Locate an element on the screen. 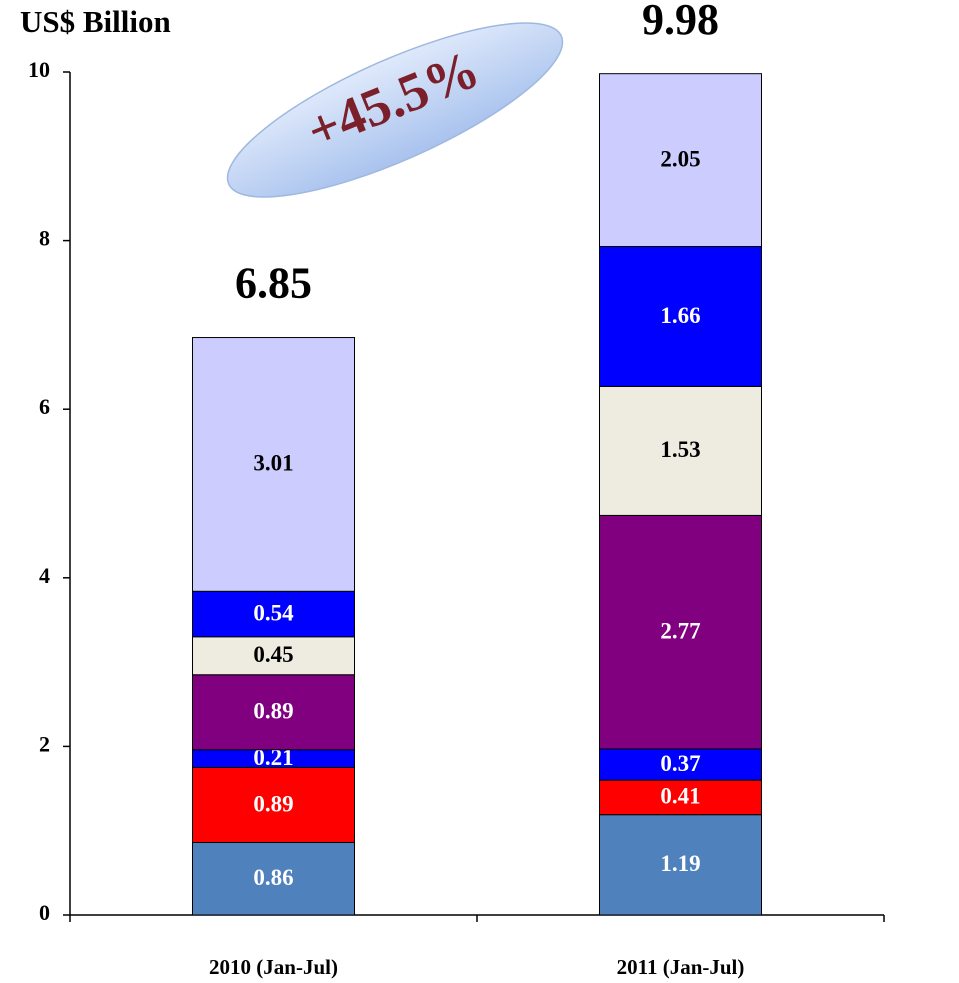 The width and height of the screenshot is (959, 983). segment-label: 0.45 is located at coordinates (273, 654).